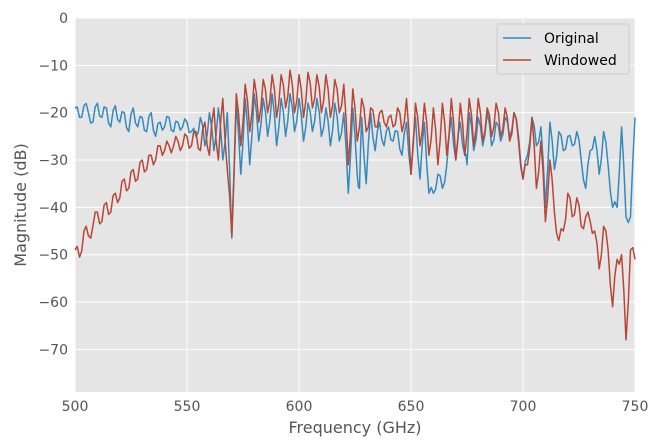 This screenshot has width=662, height=448. What do you see at coordinates (20, 204) in the screenshot?
I see `y-axis-label: Magnitude (dB)` at bounding box center [20, 204].